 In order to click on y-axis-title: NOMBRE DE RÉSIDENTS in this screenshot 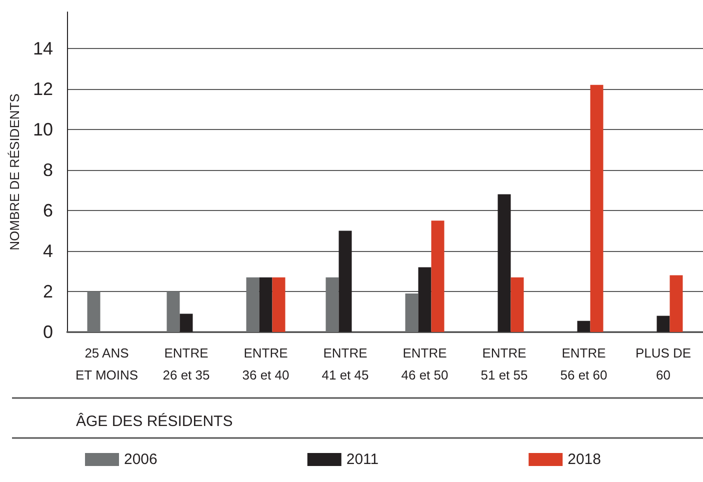, I will do `click(14, 171)`.